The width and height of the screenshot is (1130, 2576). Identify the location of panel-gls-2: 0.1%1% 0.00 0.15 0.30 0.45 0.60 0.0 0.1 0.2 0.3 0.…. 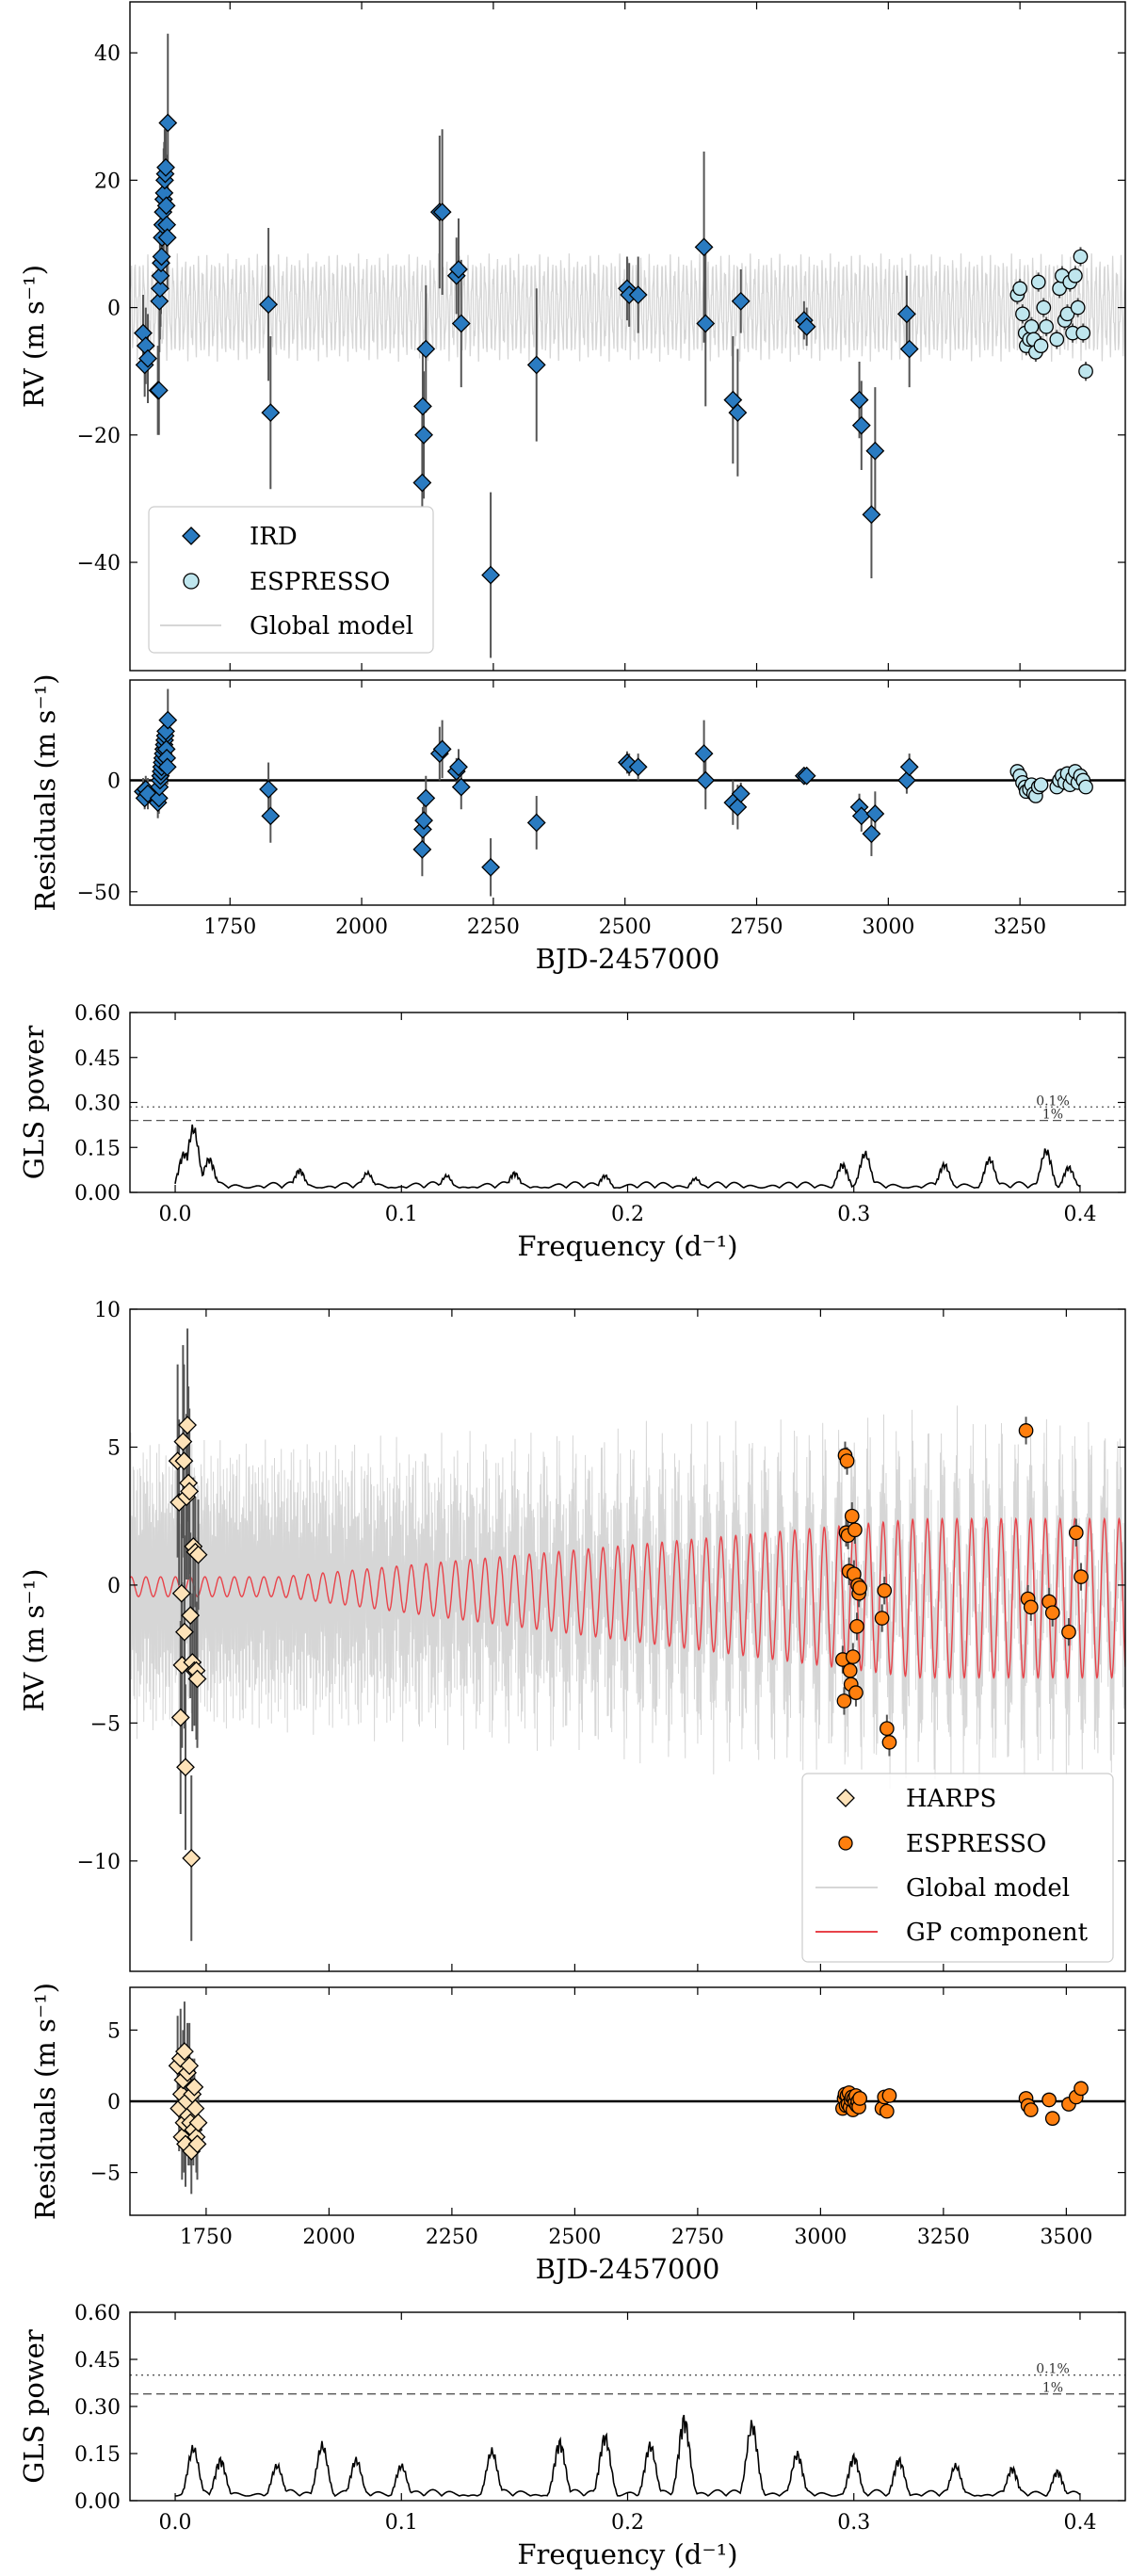
(572, 1132).